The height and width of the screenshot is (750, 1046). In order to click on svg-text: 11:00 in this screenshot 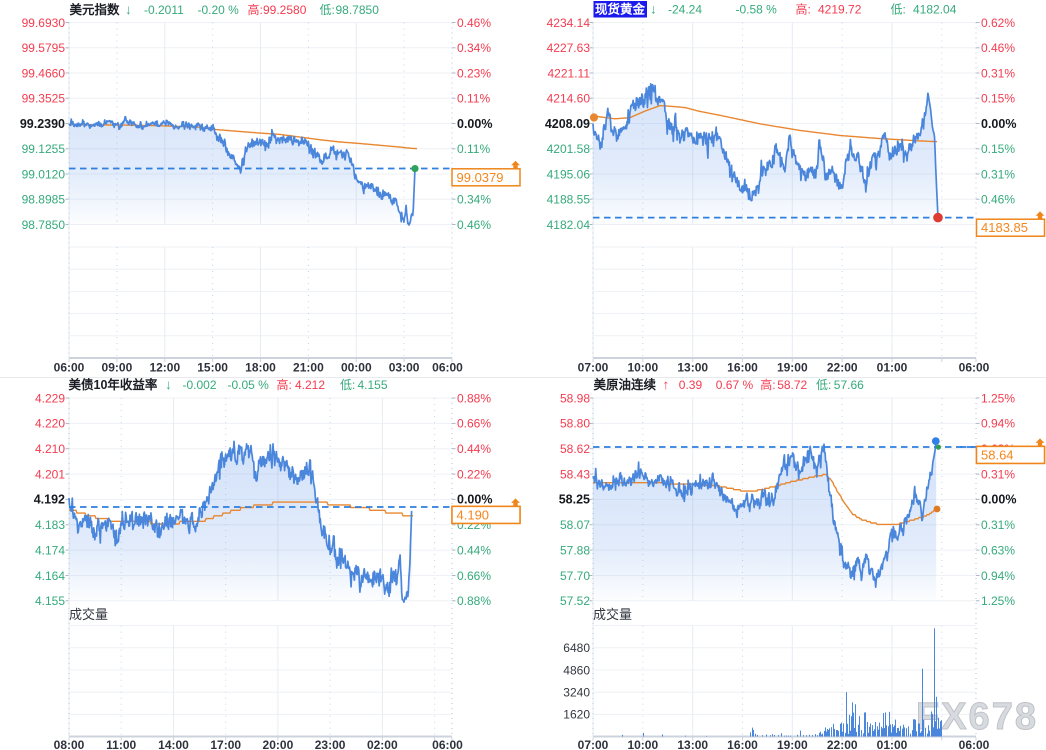, I will do `click(121, 744)`.